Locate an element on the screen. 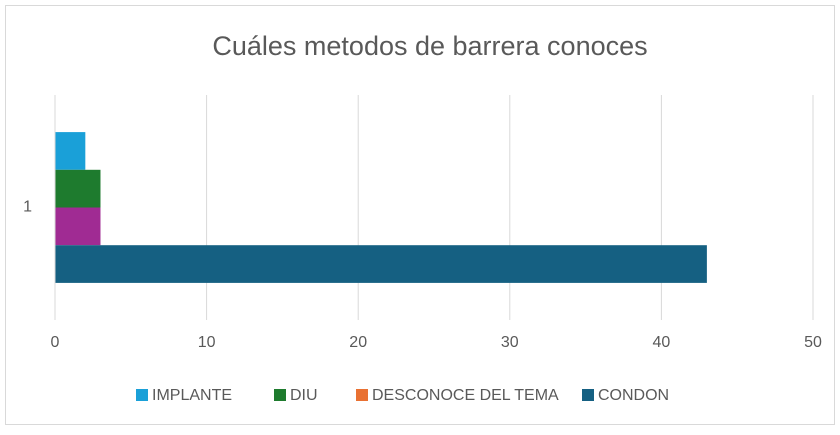  chart-title: Cuáles metodos de barrera conoces is located at coordinates (429, 46).